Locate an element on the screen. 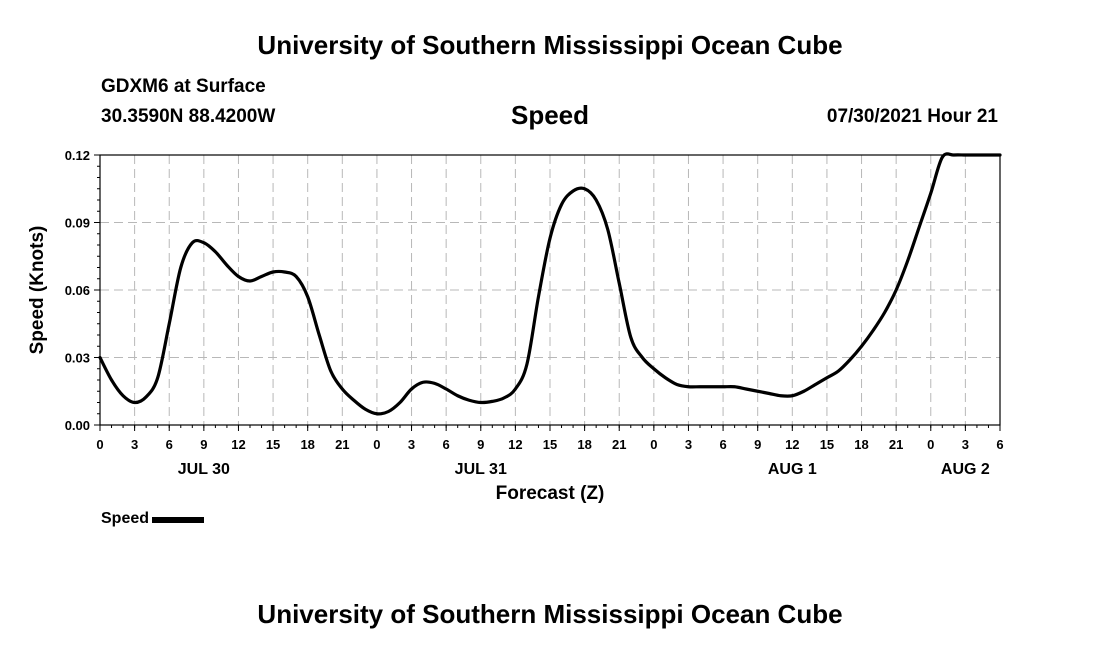 The image size is (1100, 650). y-axis-label: Speed (Knots) is located at coordinates (37, 290).